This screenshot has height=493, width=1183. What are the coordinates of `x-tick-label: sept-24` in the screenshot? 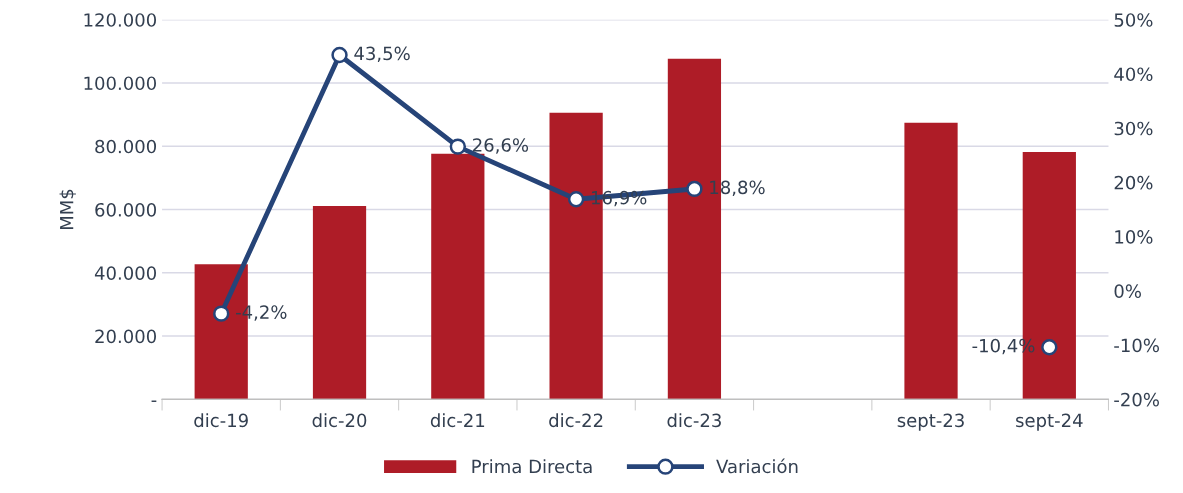 It's located at (1049, 422).